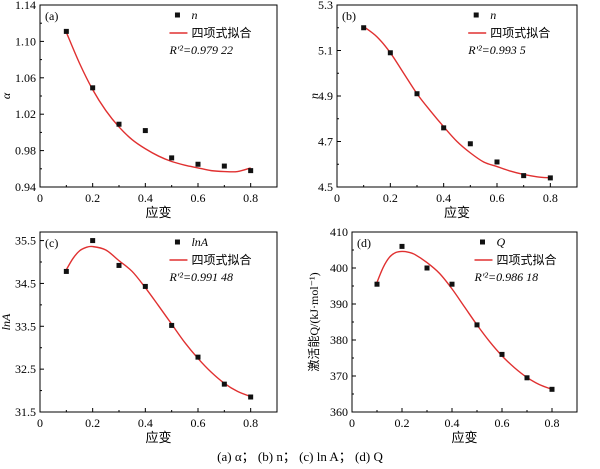 The height and width of the screenshot is (469, 600). I want to click on y-tick-label: 31.5, so click(25, 412).